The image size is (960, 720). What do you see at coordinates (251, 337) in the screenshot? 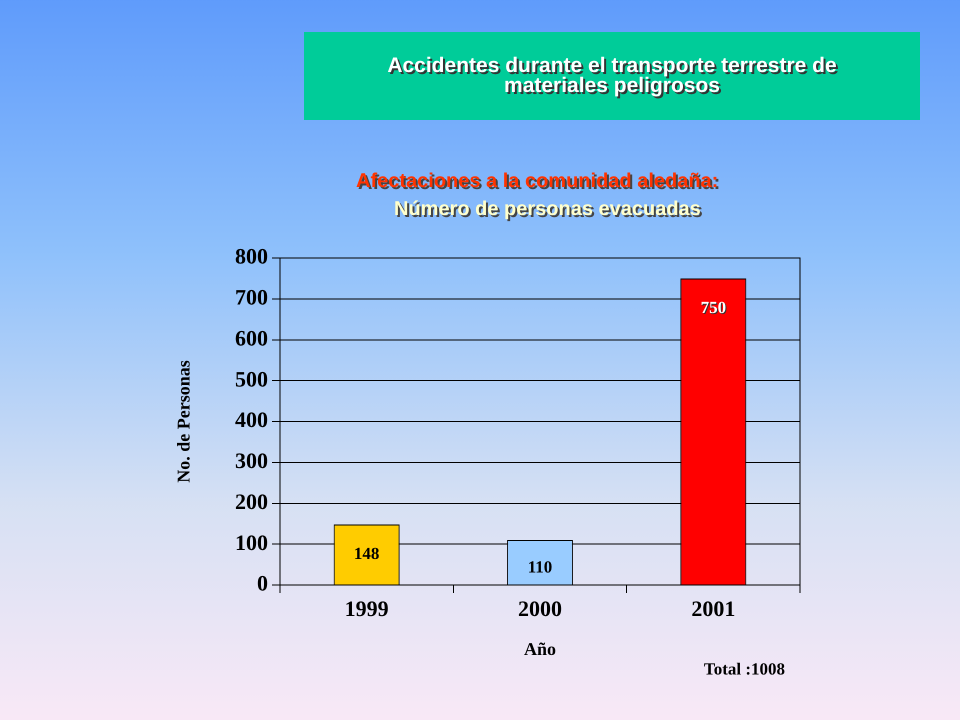
I see `y-tick-label: 600` at bounding box center [251, 337].